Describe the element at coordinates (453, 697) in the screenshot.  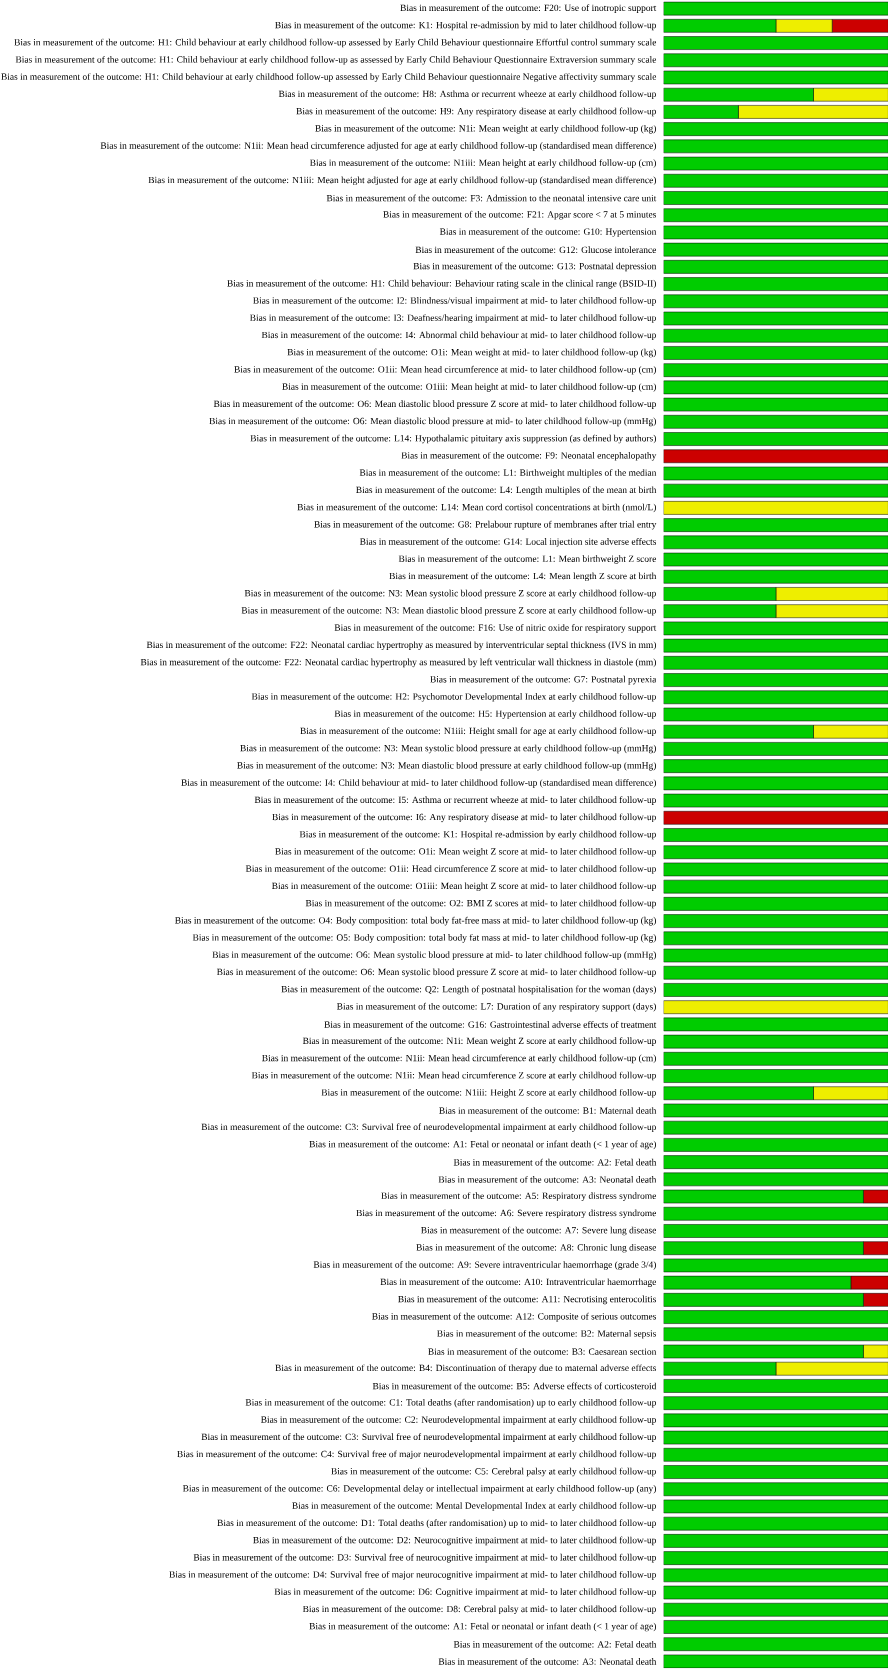
I see `y-tick-label: Bias in measurement of the outcome: H2: Psychomotor Developmental Index at early childhood follow-up` at that location.